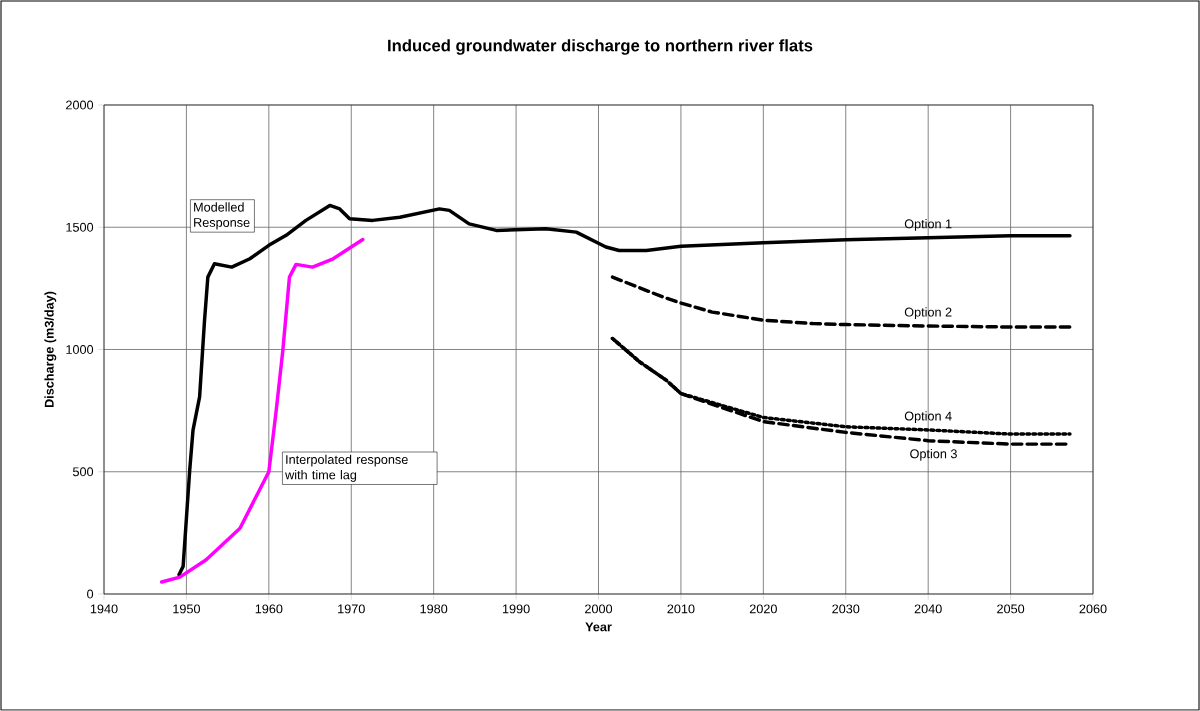 Image resolution: width=1200 pixels, height=711 pixels. I want to click on series-label: Modelled Response, so click(222, 216).